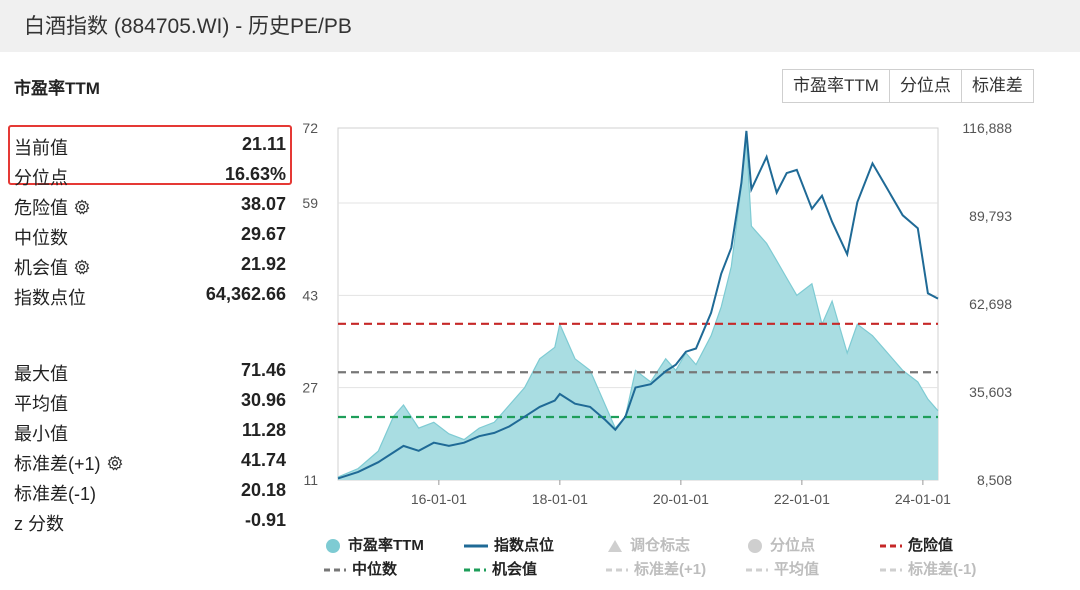  I want to click on stat-row: 中位数 29.67, so click(150, 235).